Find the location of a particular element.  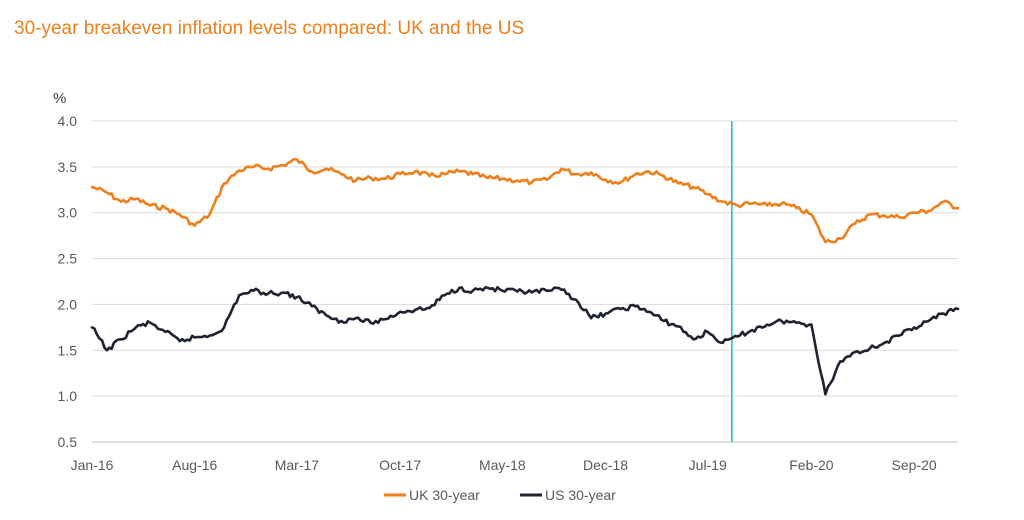

x-tick-label: Jul-19 is located at coordinates (708, 465).